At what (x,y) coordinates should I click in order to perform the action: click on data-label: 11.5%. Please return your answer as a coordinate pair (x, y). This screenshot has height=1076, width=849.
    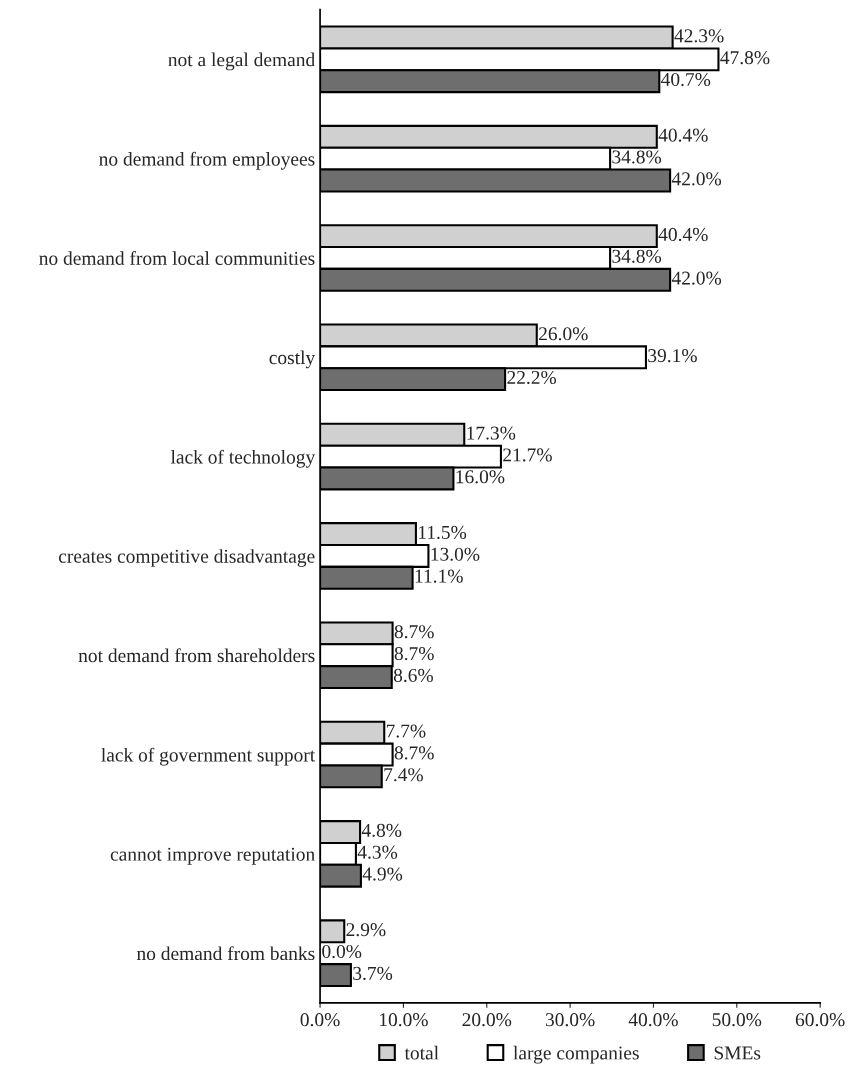
    Looking at the image, I should click on (443, 532).